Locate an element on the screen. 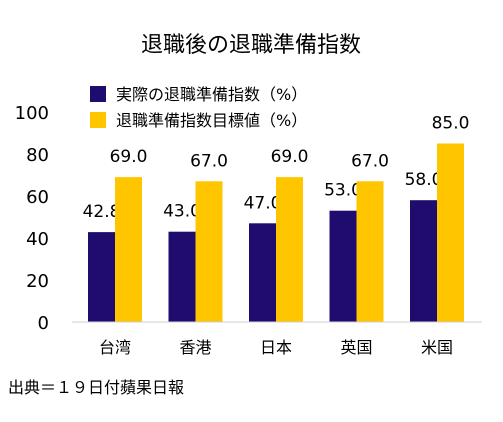 The height and width of the screenshot is (422, 503). x-tick-label-4: 米国 is located at coordinates (437, 347).